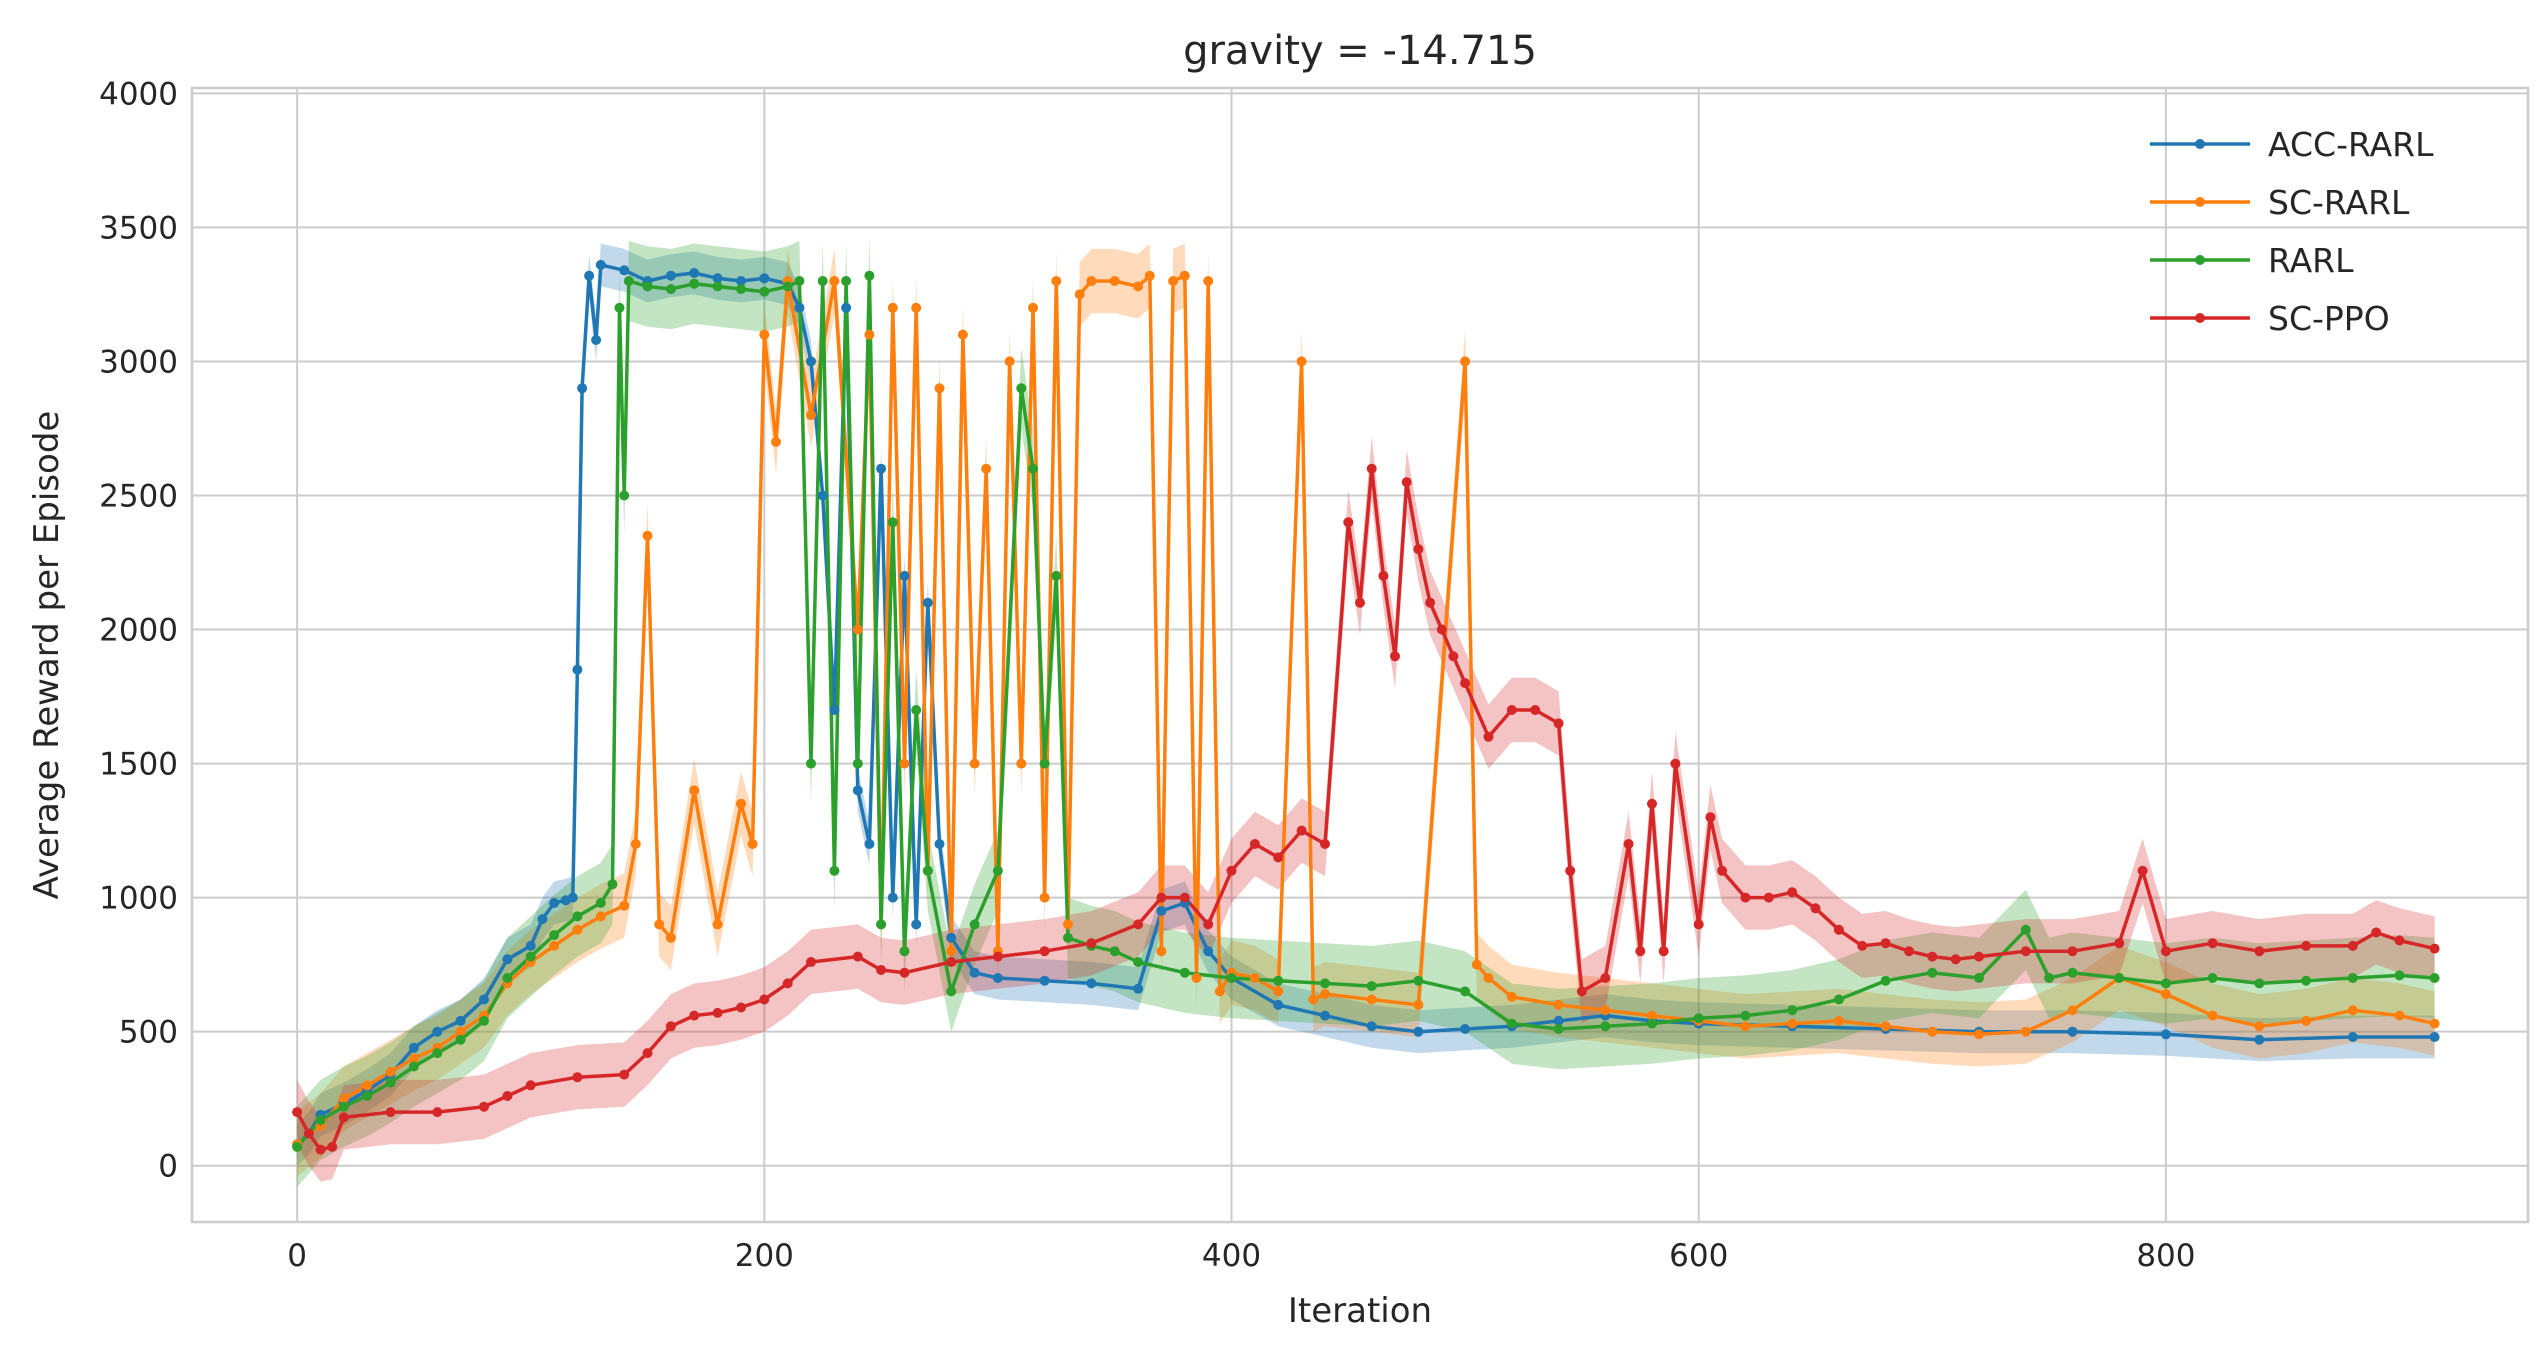 This screenshot has width=2546, height=1360. I want to click on y-tick-label: 2000, so click(138, 631).